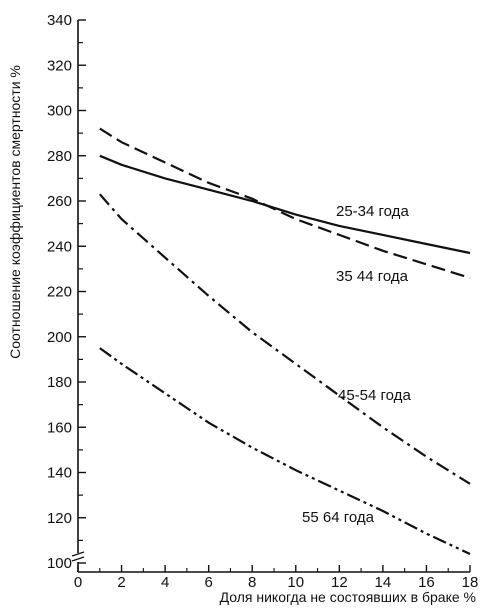 This screenshot has width=484, height=608. What do you see at coordinates (78, 556) in the screenshot?
I see `axis-break-mark` at bounding box center [78, 556].